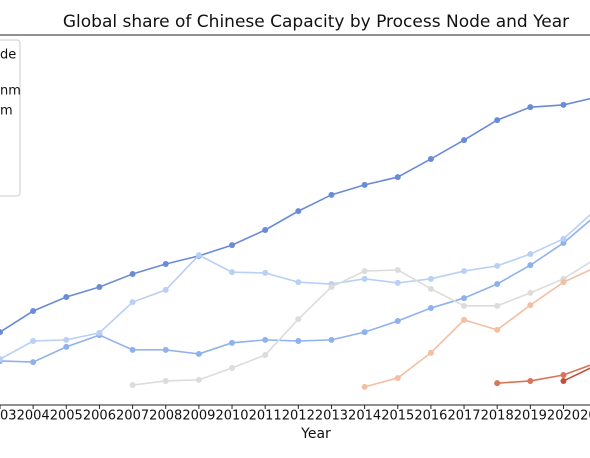 This screenshot has height=458, width=590. Describe the element at coordinates (585, 416) in the screenshot. I see `x-tick-label: 2021` at that location.